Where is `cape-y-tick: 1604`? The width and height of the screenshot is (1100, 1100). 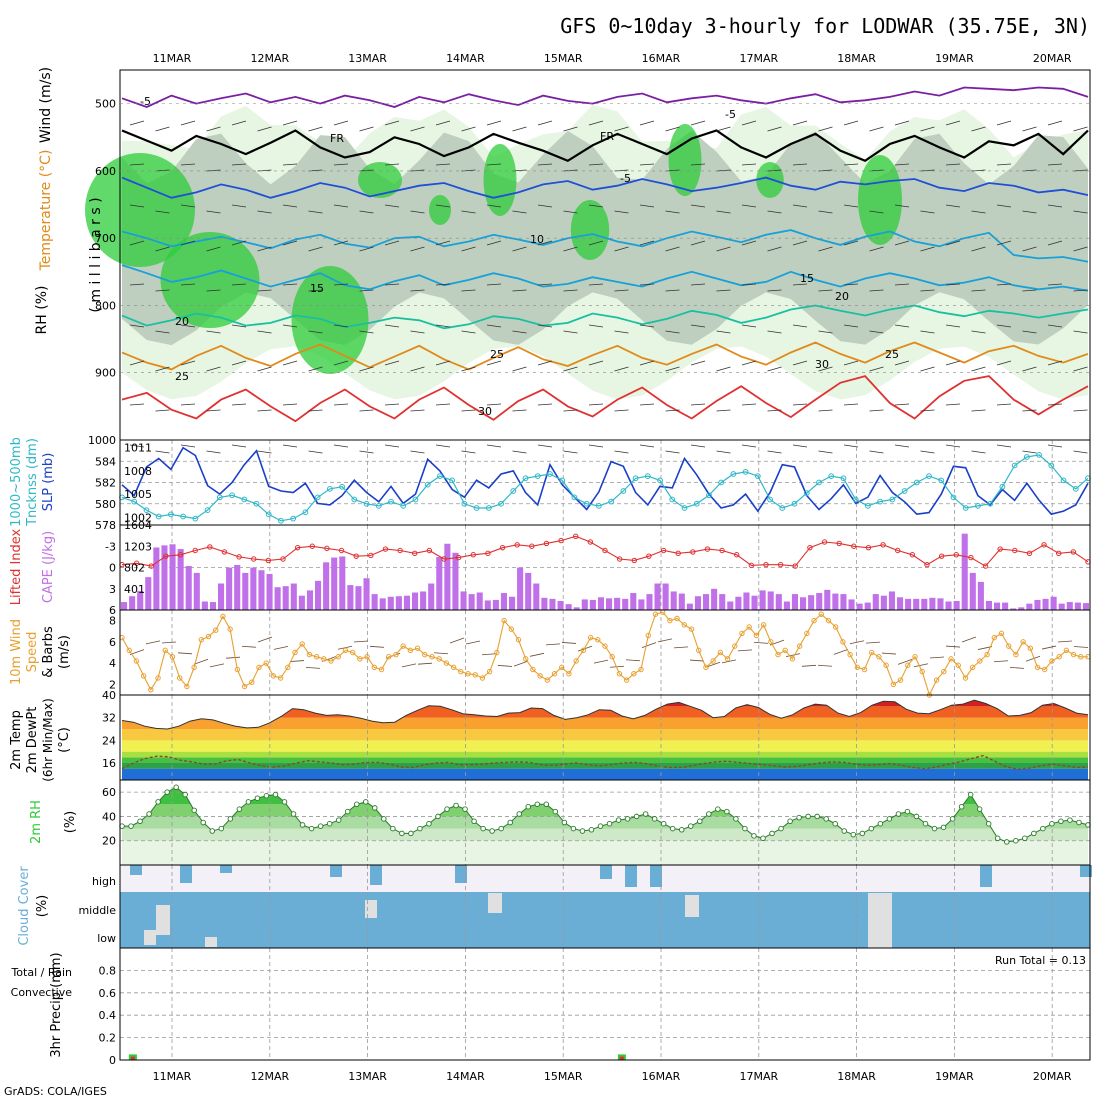 cape-y-tick: 1604 is located at coordinates (138, 525).